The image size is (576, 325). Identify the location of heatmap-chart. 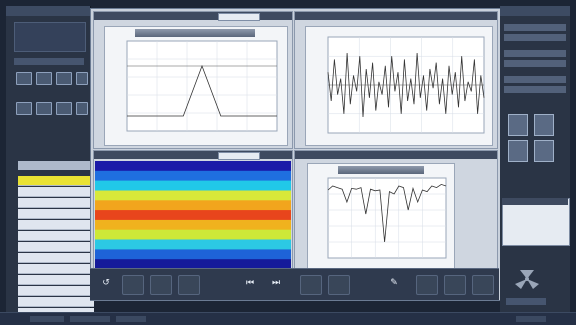
(193, 215).